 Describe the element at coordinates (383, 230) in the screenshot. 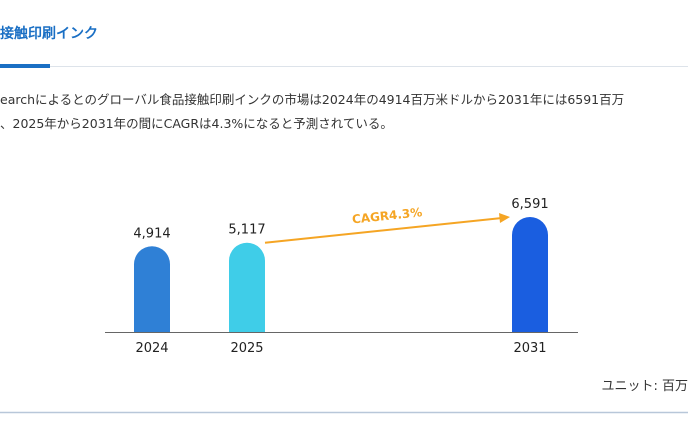

I see `cagr-arrow` at that location.